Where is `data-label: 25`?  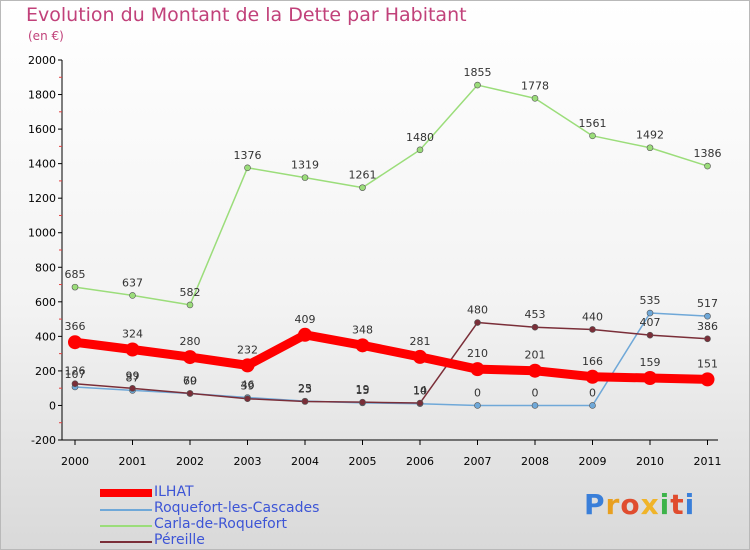 data-label: 25 is located at coordinates (305, 388).